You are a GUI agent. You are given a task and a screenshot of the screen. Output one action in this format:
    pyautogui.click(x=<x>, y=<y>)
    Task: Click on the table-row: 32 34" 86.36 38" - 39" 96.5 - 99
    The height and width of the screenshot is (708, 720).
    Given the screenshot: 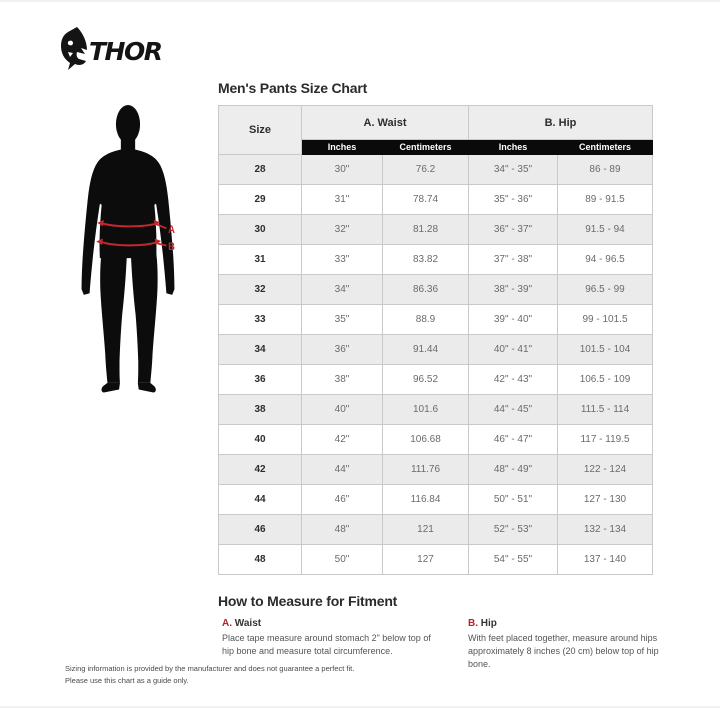 What is the action you would take?
    pyautogui.click(x=435, y=289)
    